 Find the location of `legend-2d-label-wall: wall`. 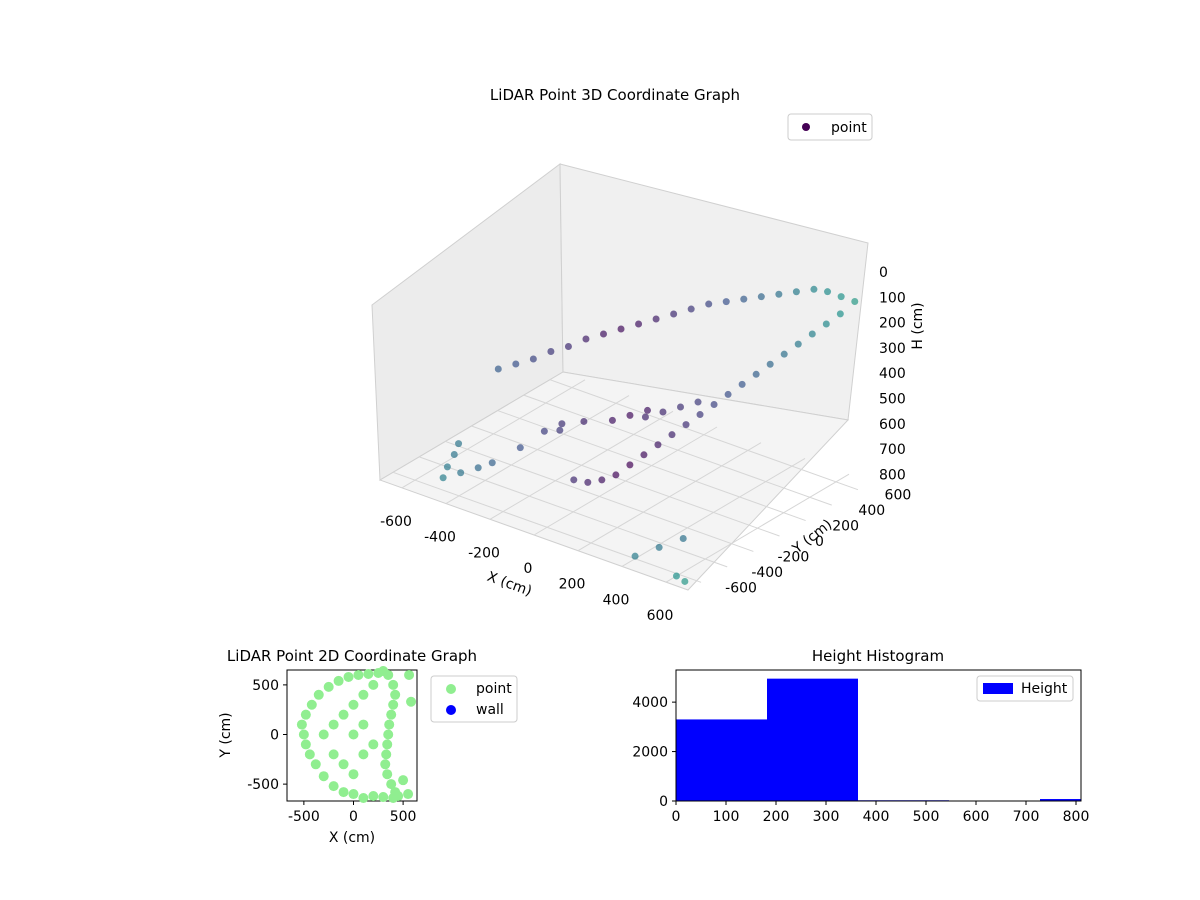

legend-2d-label-wall: wall is located at coordinates (490, 710).